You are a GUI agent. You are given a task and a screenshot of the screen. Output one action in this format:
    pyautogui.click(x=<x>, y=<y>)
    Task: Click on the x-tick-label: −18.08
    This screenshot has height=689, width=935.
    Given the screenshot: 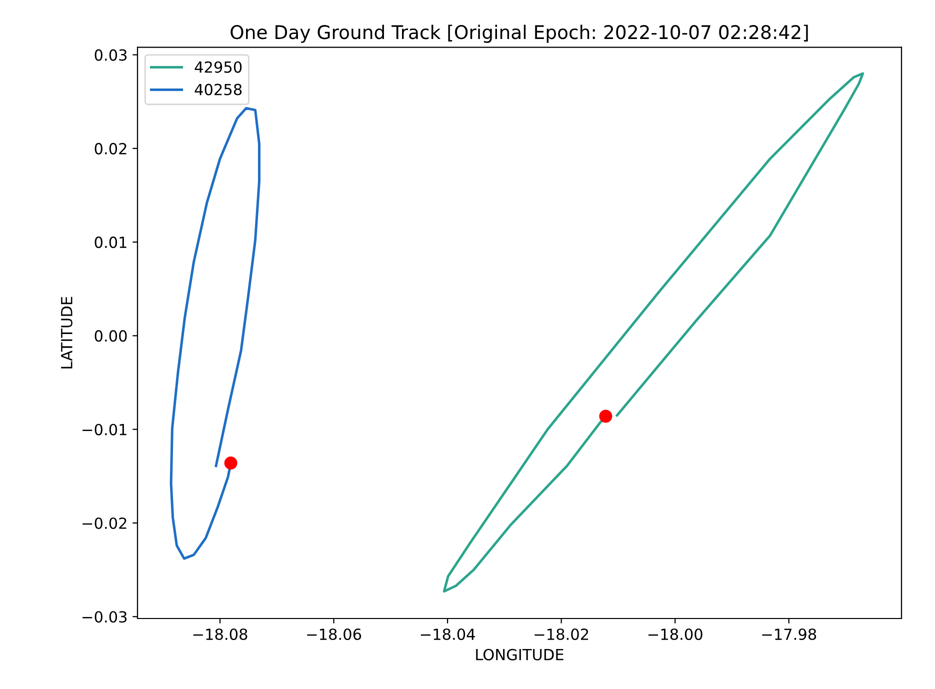 What is the action you would take?
    pyautogui.click(x=220, y=634)
    